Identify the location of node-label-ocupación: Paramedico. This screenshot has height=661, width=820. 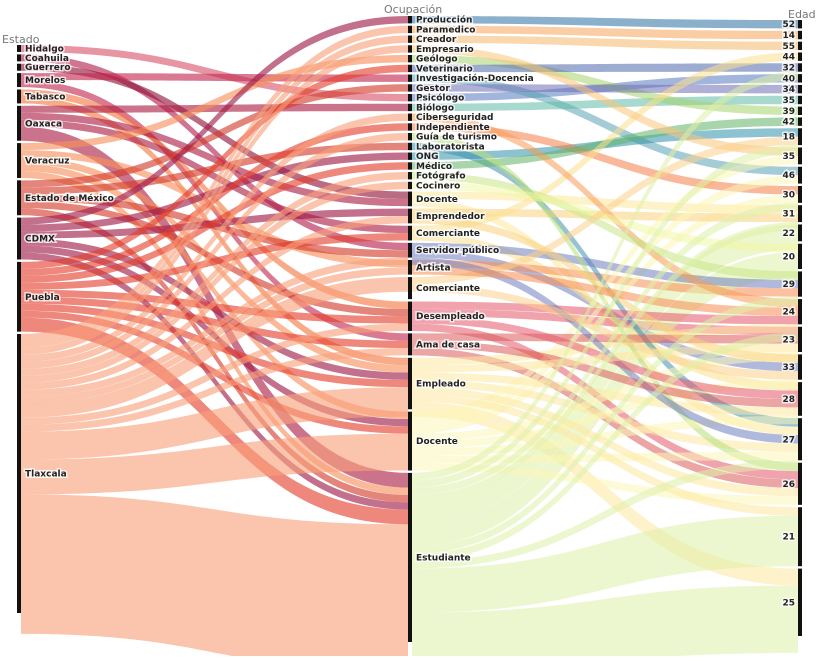
(445, 30).